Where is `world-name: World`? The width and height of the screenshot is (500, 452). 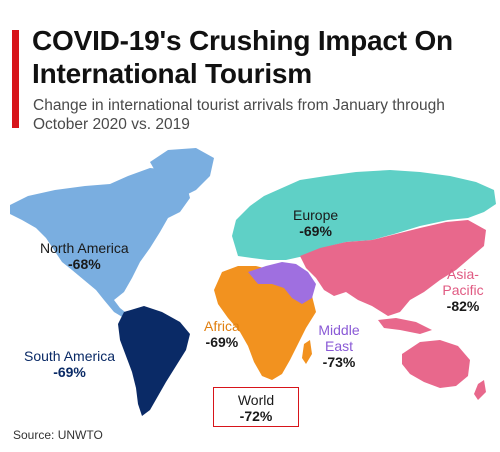
world-name: World is located at coordinates (256, 400).